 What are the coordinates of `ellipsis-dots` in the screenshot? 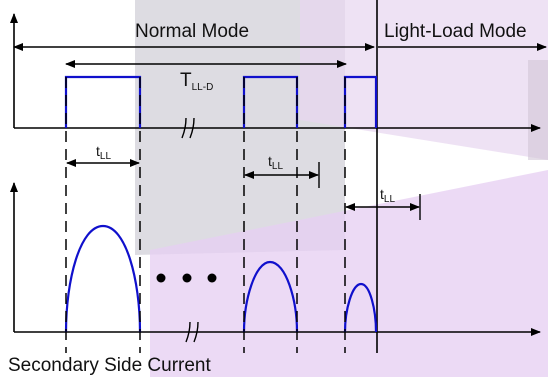 It's located at (186, 278).